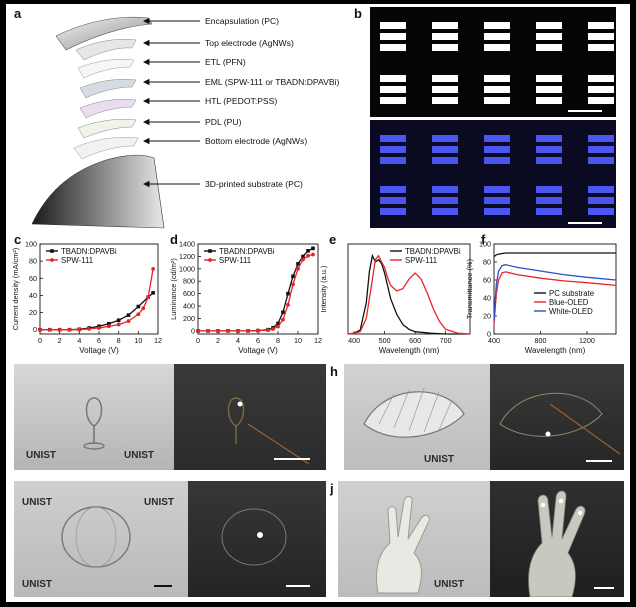  I want to click on panel-label-d: d, so click(174, 239).